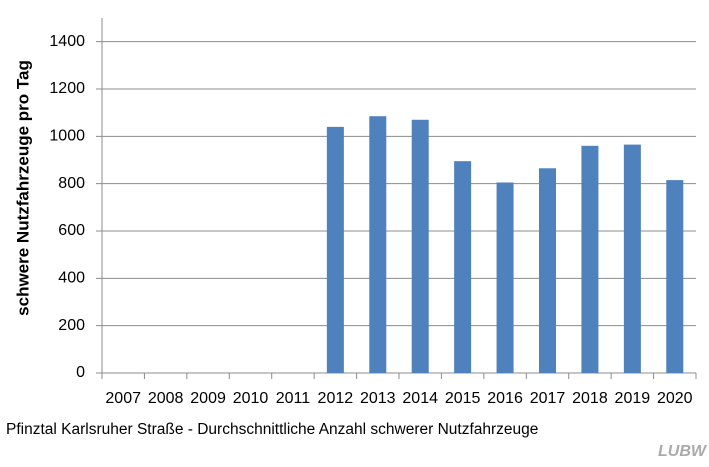 Image resolution: width=709 pixels, height=467 pixels. Describe the element at coordinates (420, 398) in the screenshot. I see `x-tick-label: 2014` at that location.